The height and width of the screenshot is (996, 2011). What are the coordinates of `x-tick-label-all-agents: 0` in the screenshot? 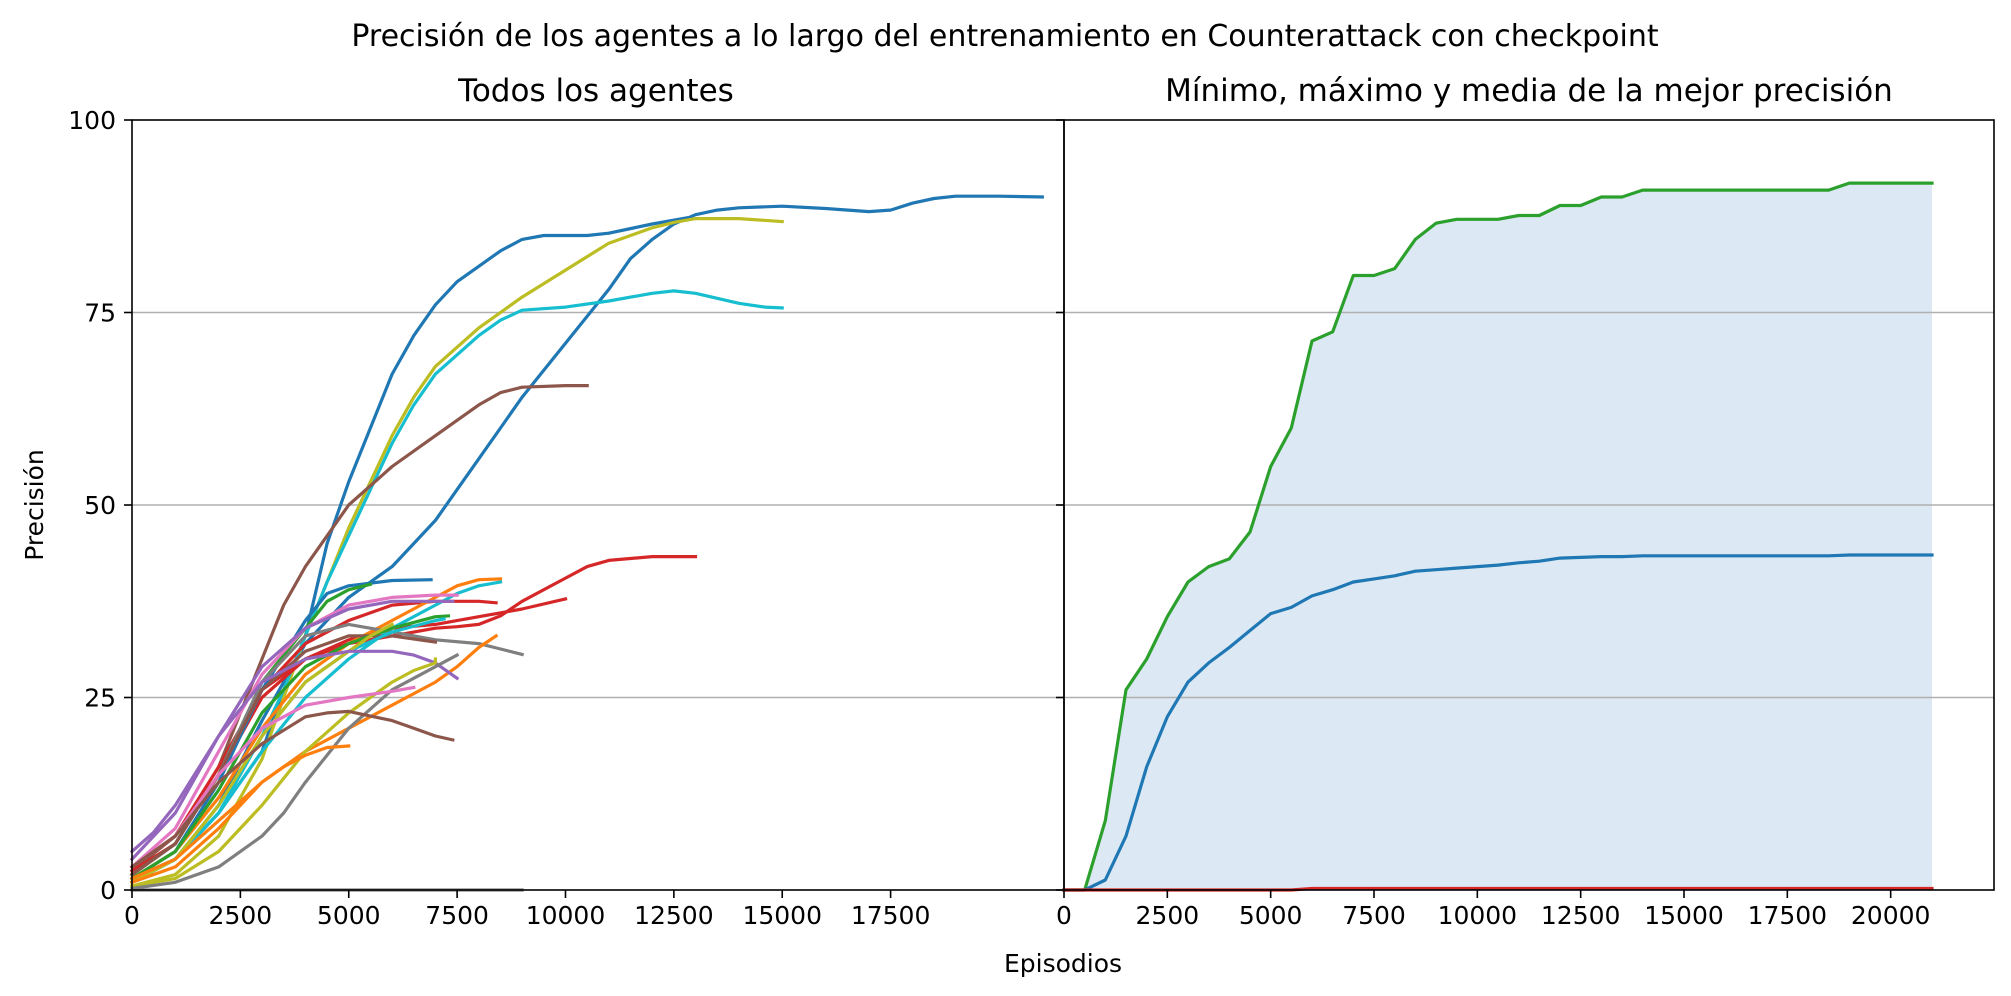 It's located at (132, 915).